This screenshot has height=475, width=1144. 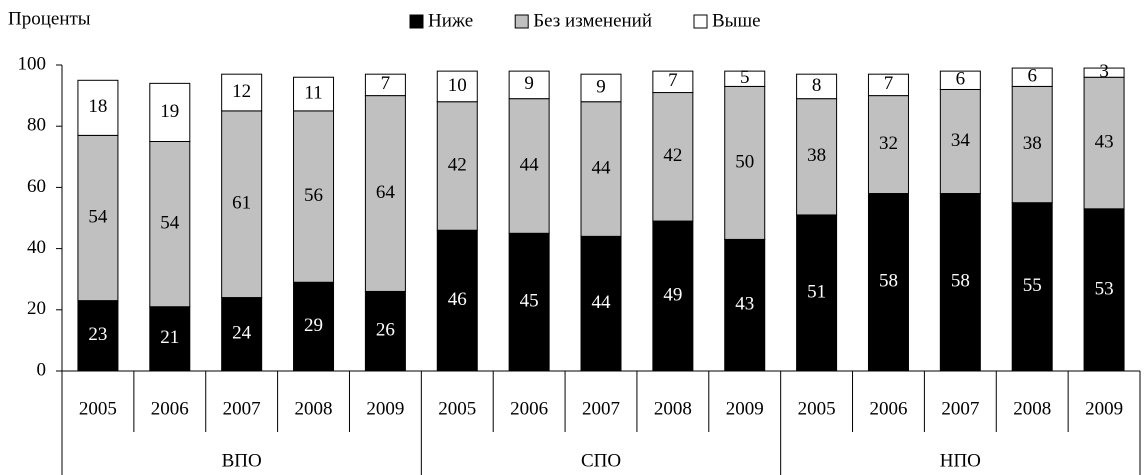 I want to click on legend-label: Выше, so click(x=736, y=20).